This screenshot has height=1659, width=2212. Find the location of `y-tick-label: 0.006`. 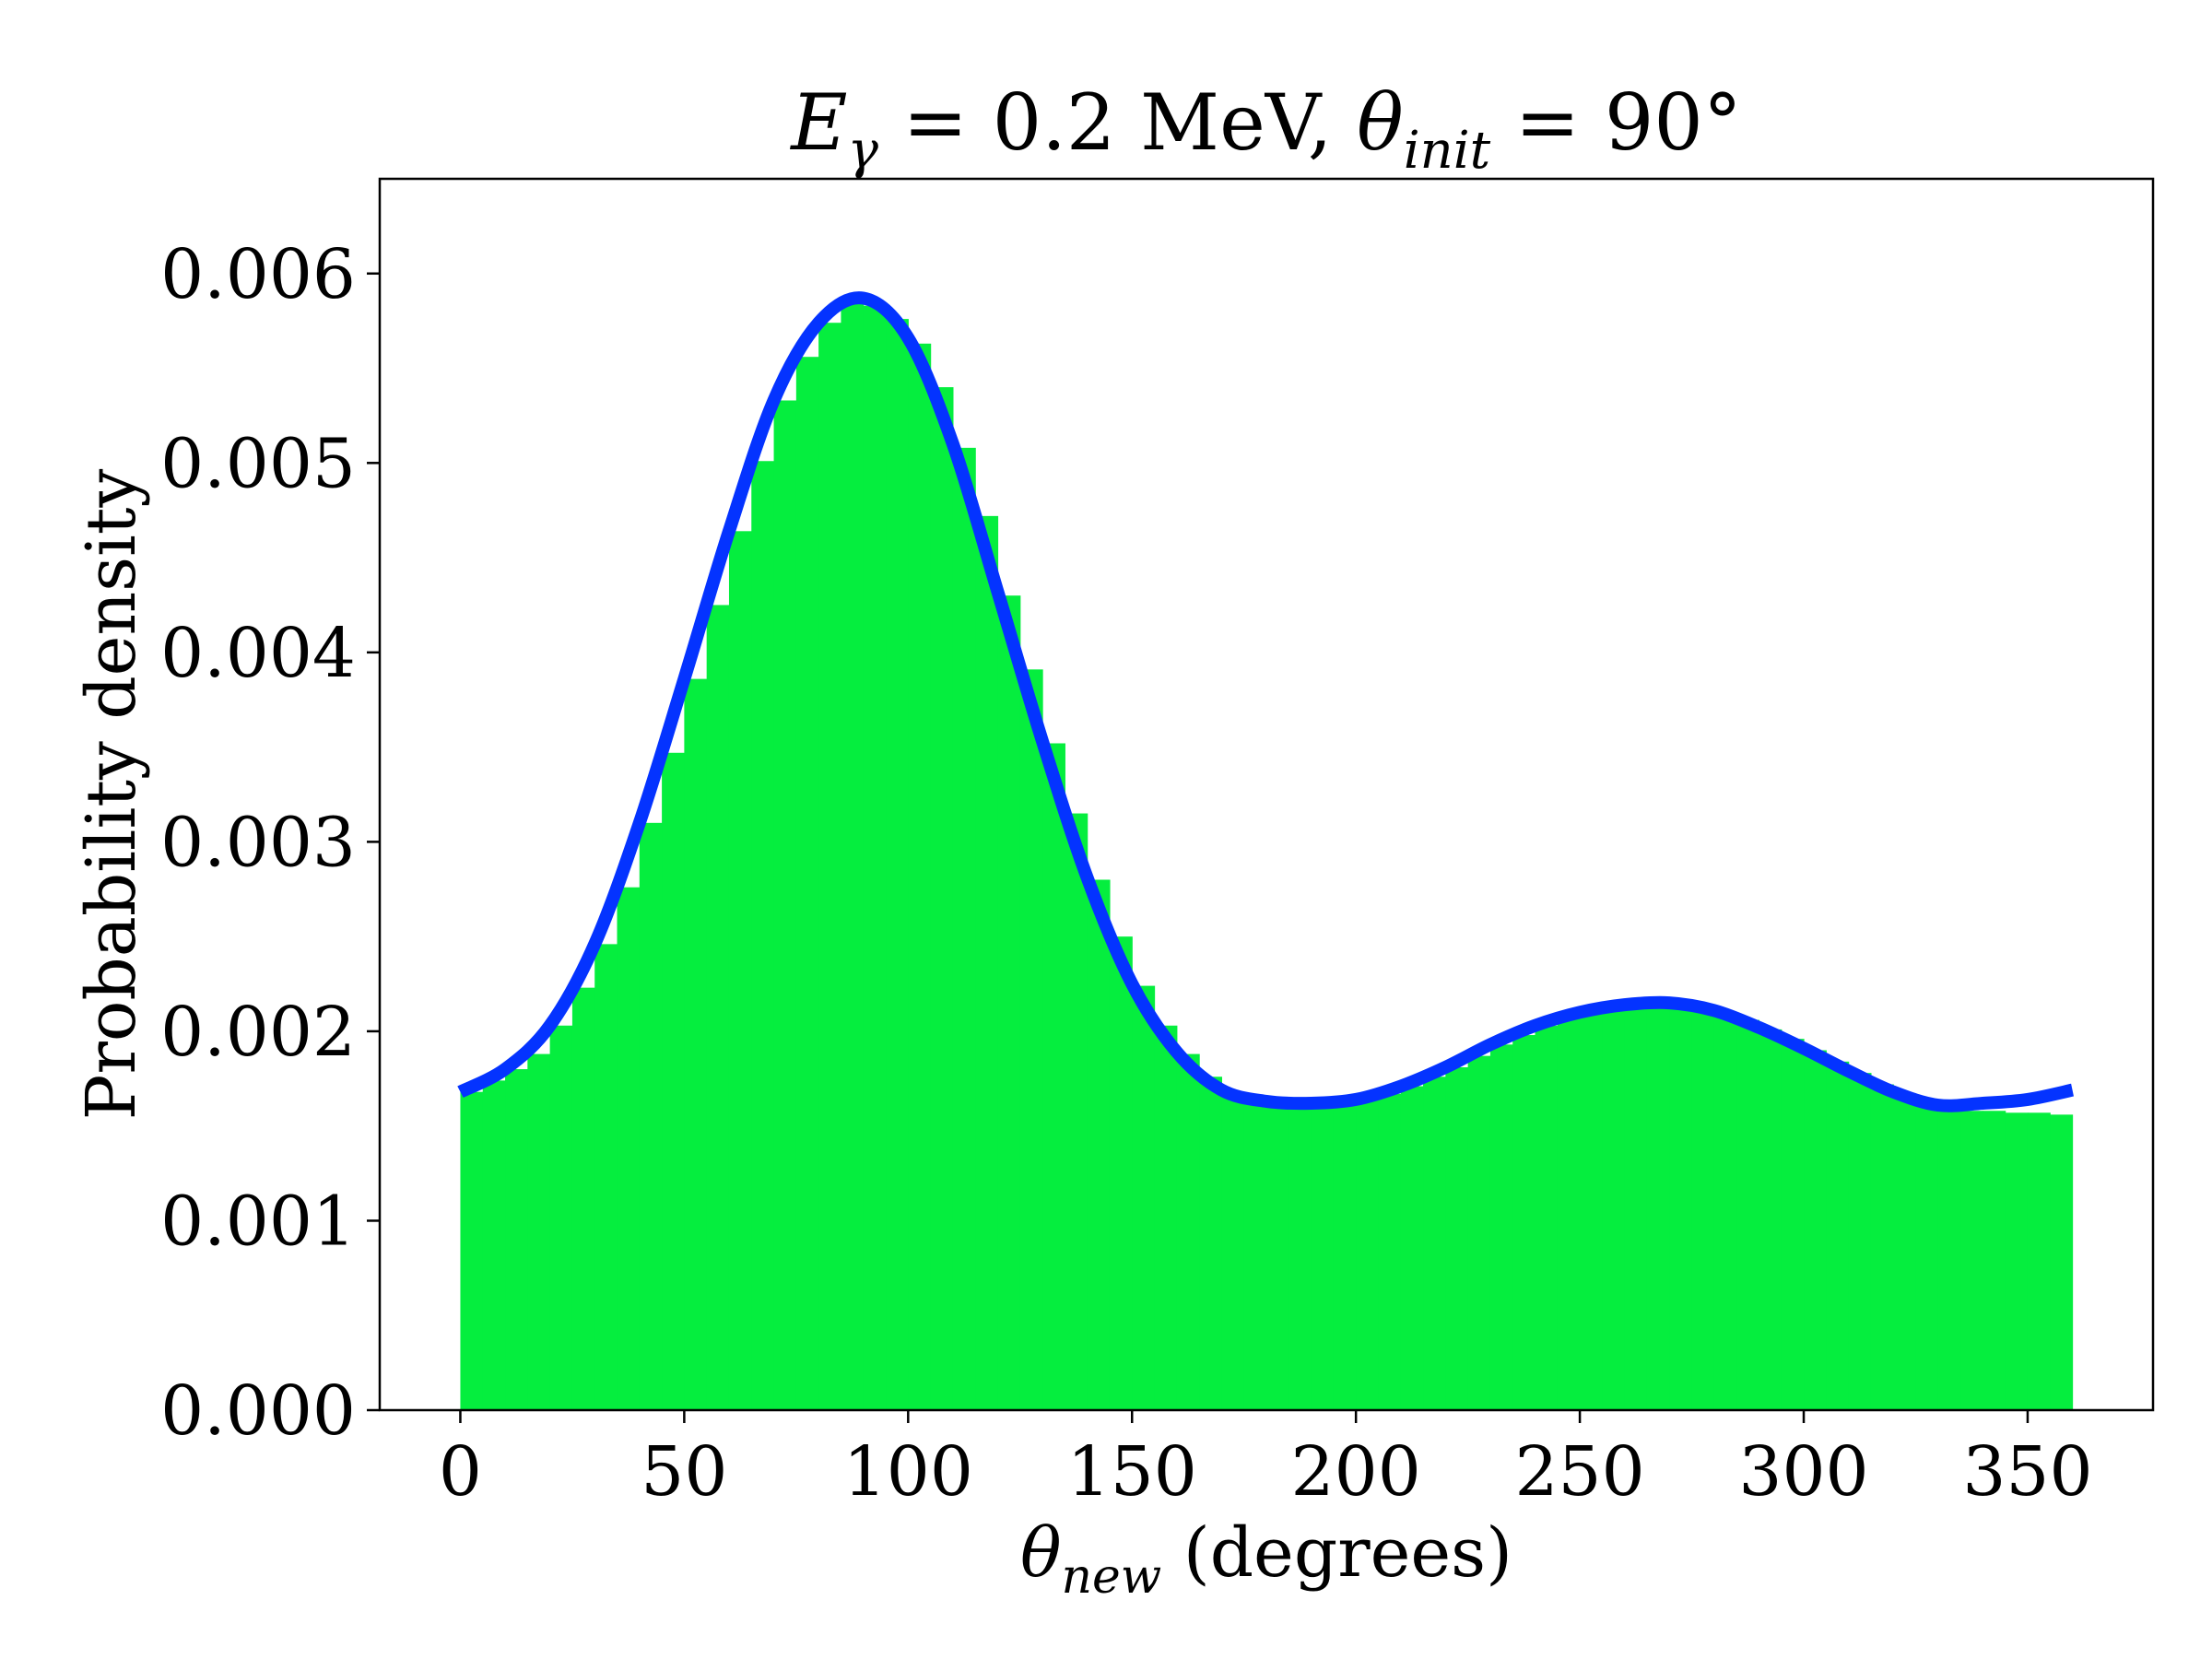

y-tick-label: 0.006 is located at coordinates (258, 274).